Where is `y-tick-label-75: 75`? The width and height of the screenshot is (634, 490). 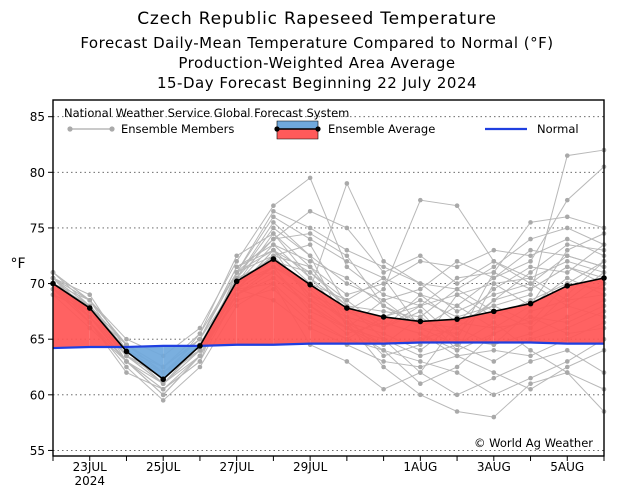
y-tick-label-75: 75 is located at coordinates (37, 228).